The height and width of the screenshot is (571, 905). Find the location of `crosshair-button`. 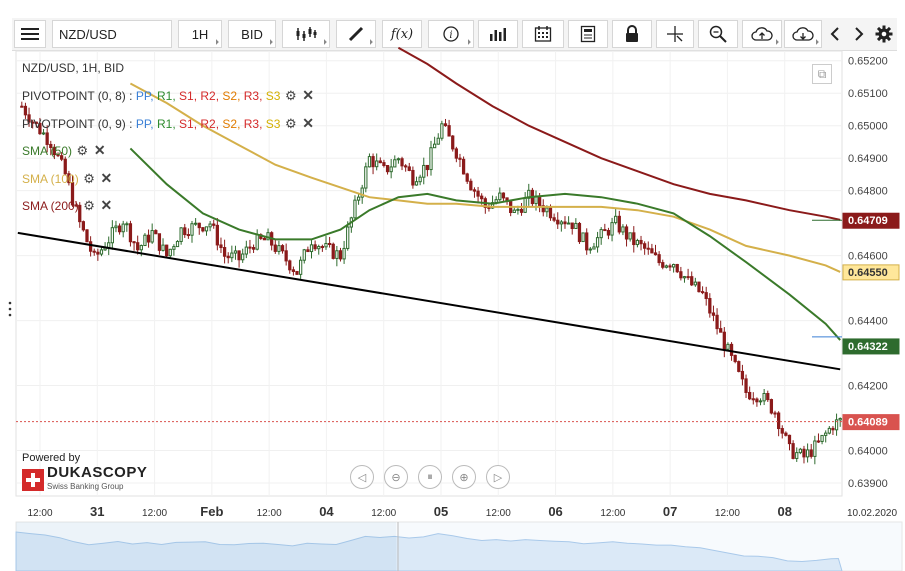

crosshair-button is located at coordinates (675, 34).